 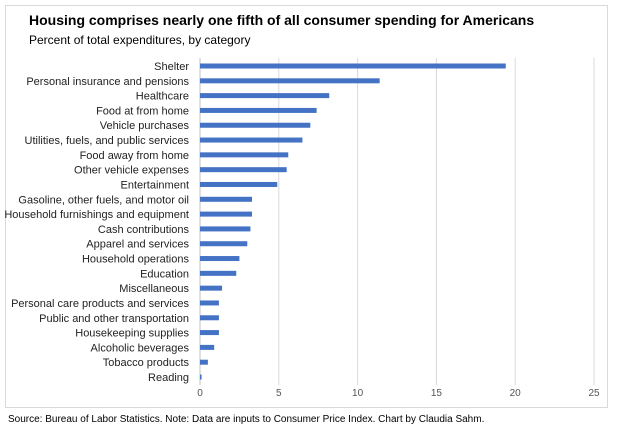 What do you see at coordinates (162, 97) in the screenshot?
I see `category-label: Healthcare` at bounding box center [162, 97].